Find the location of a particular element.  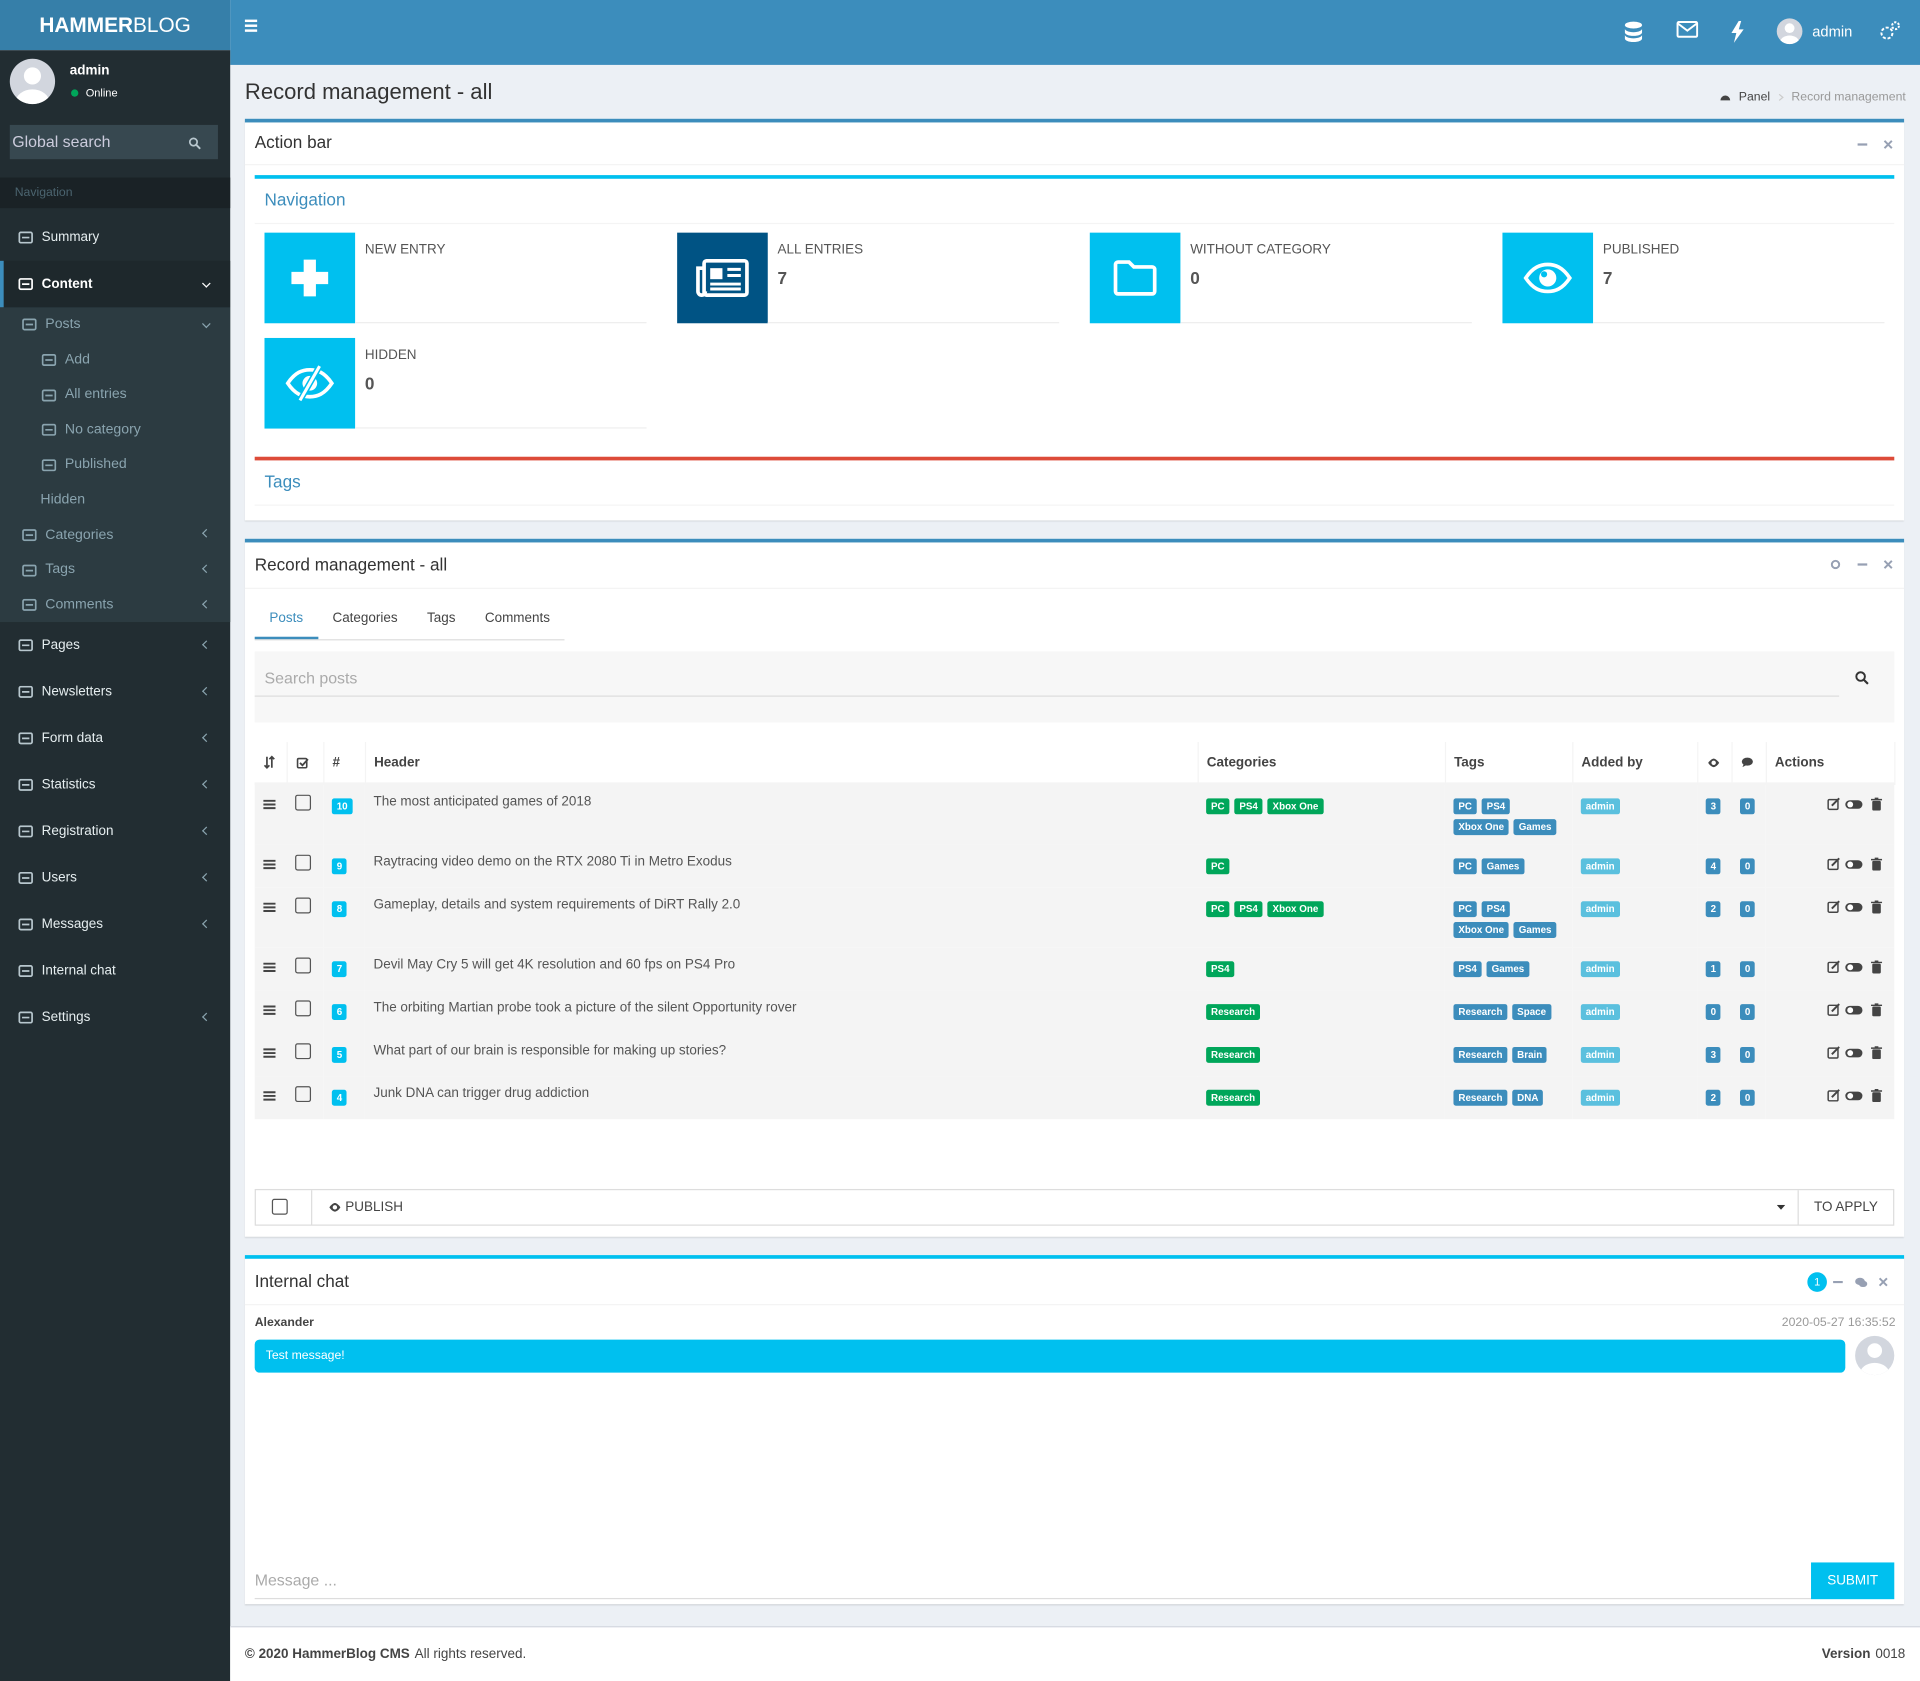

post-title: The most anticipated games of 2018 is located at coordinates (482, 802).